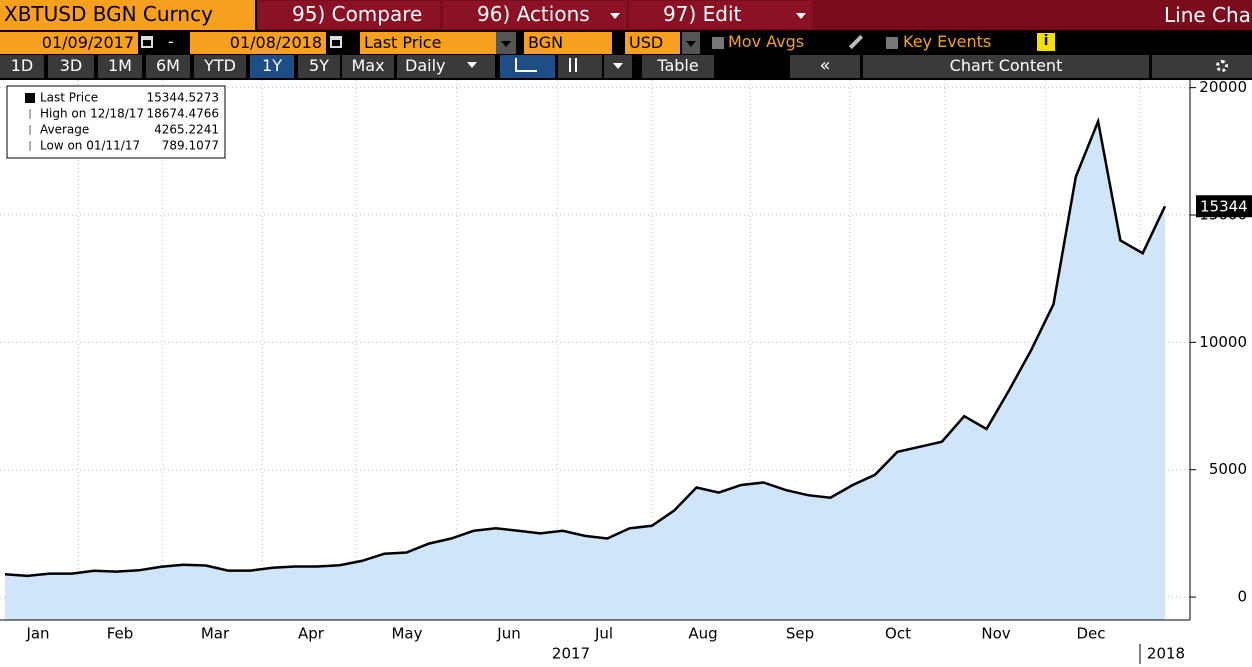  What do you see at coordinates (182, 114) in the screenshot?
I see `legend-value: 18674.4766` at bounding box center [182, 114].